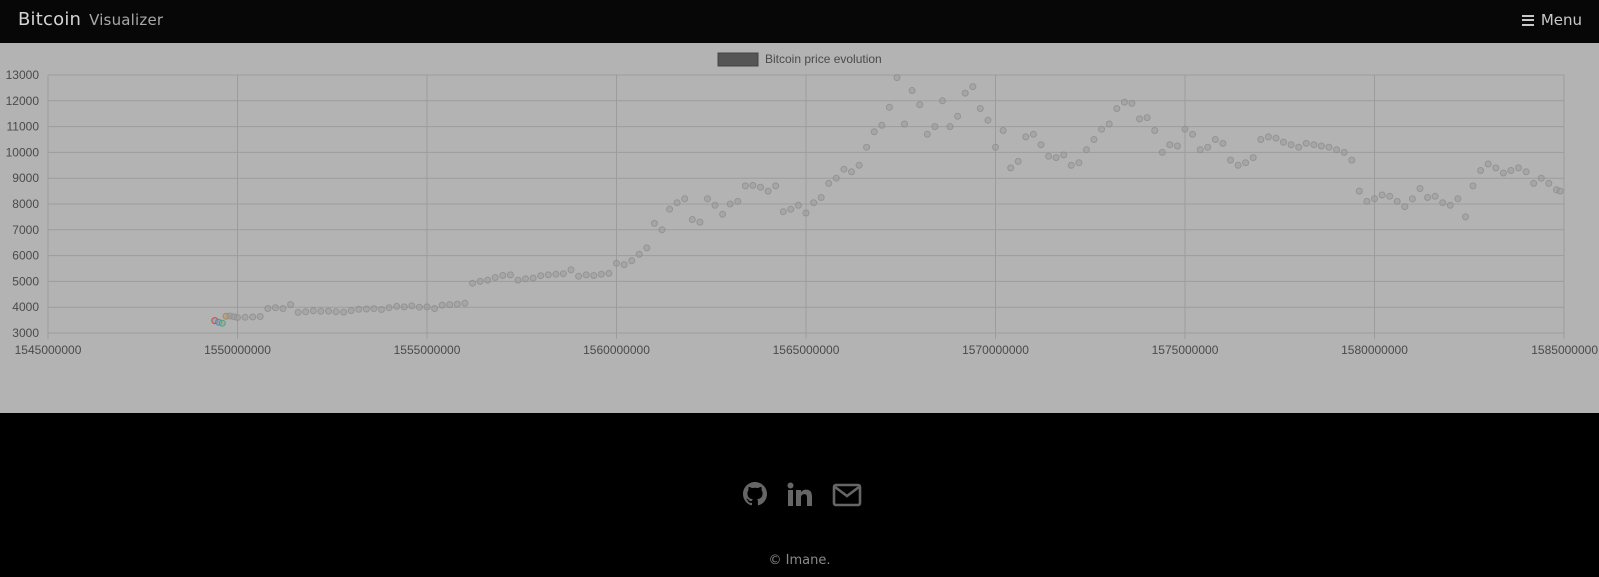 This screenshot has height=577, width=1599. What do you see at coordinates (1374, 350) in the screenshot?
I see `x-tick-label: 1580000000` at bounding box center [1374, 350].